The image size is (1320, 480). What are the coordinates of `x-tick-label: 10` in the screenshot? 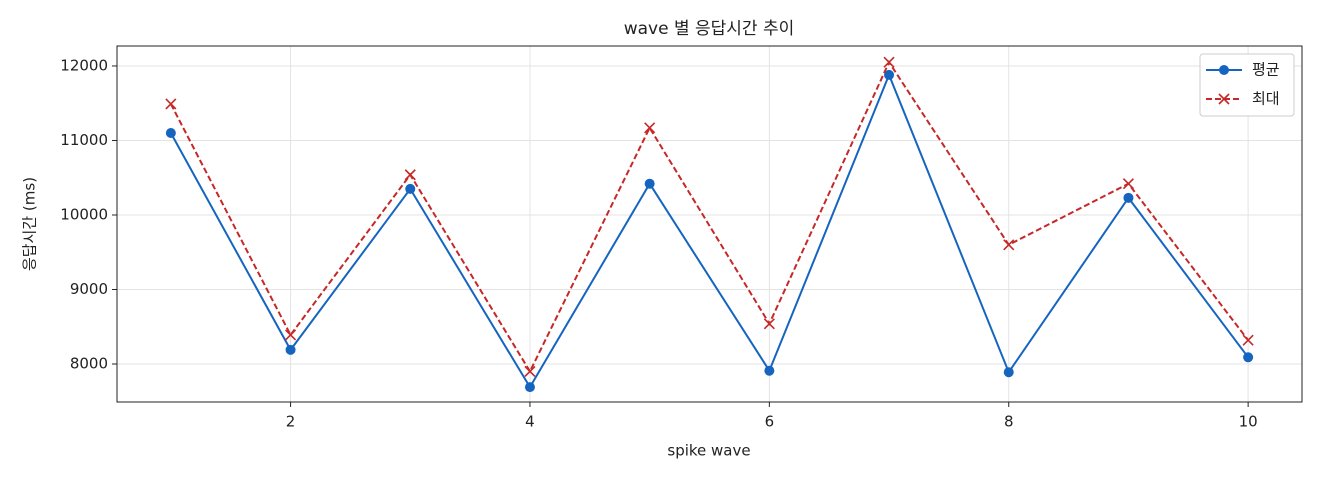 It's located at (1248, 422).